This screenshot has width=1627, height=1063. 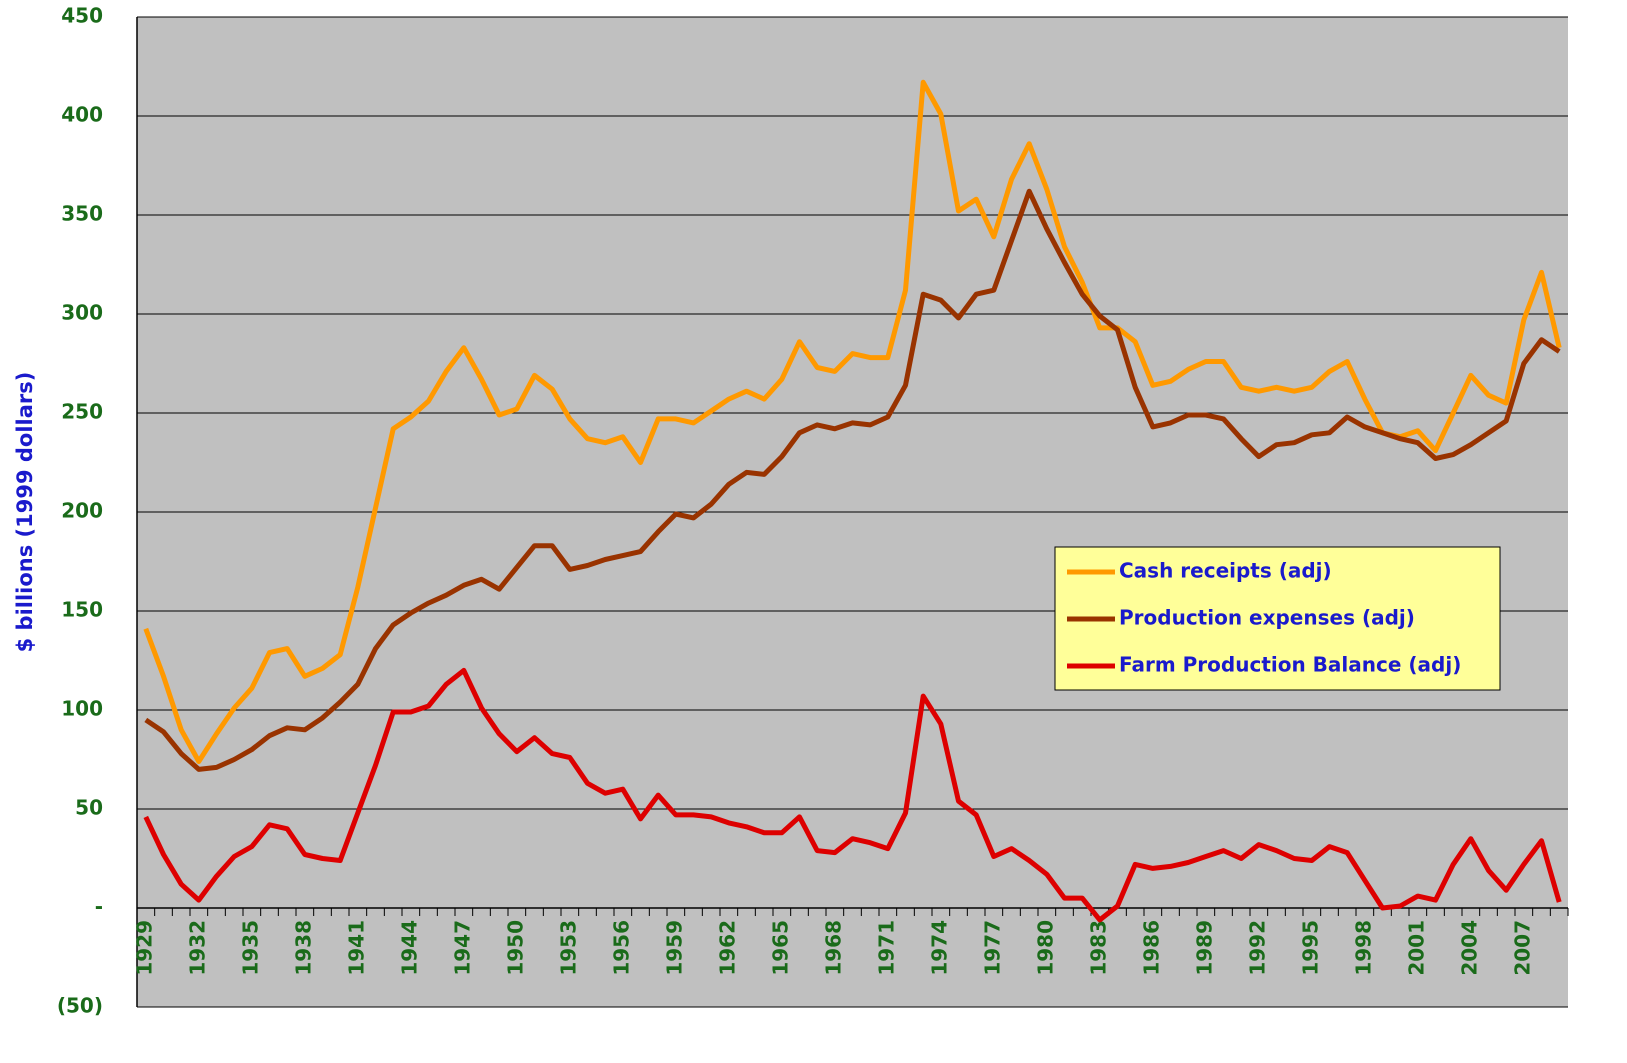 What do you see at coordinates (1522, 948) in the screenshot?
I see `x-tick-label: 2007` at bounding box center [1522, 948].